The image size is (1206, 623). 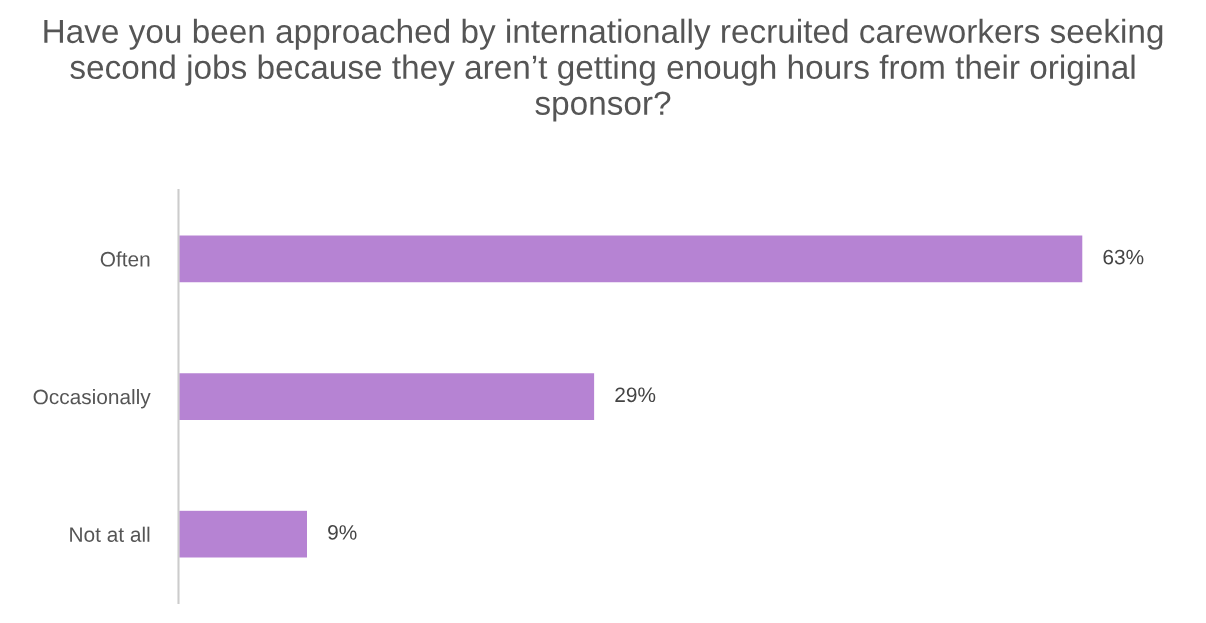 I want to click on y-tick-label: Occasionally, so click(x=92, y=398).